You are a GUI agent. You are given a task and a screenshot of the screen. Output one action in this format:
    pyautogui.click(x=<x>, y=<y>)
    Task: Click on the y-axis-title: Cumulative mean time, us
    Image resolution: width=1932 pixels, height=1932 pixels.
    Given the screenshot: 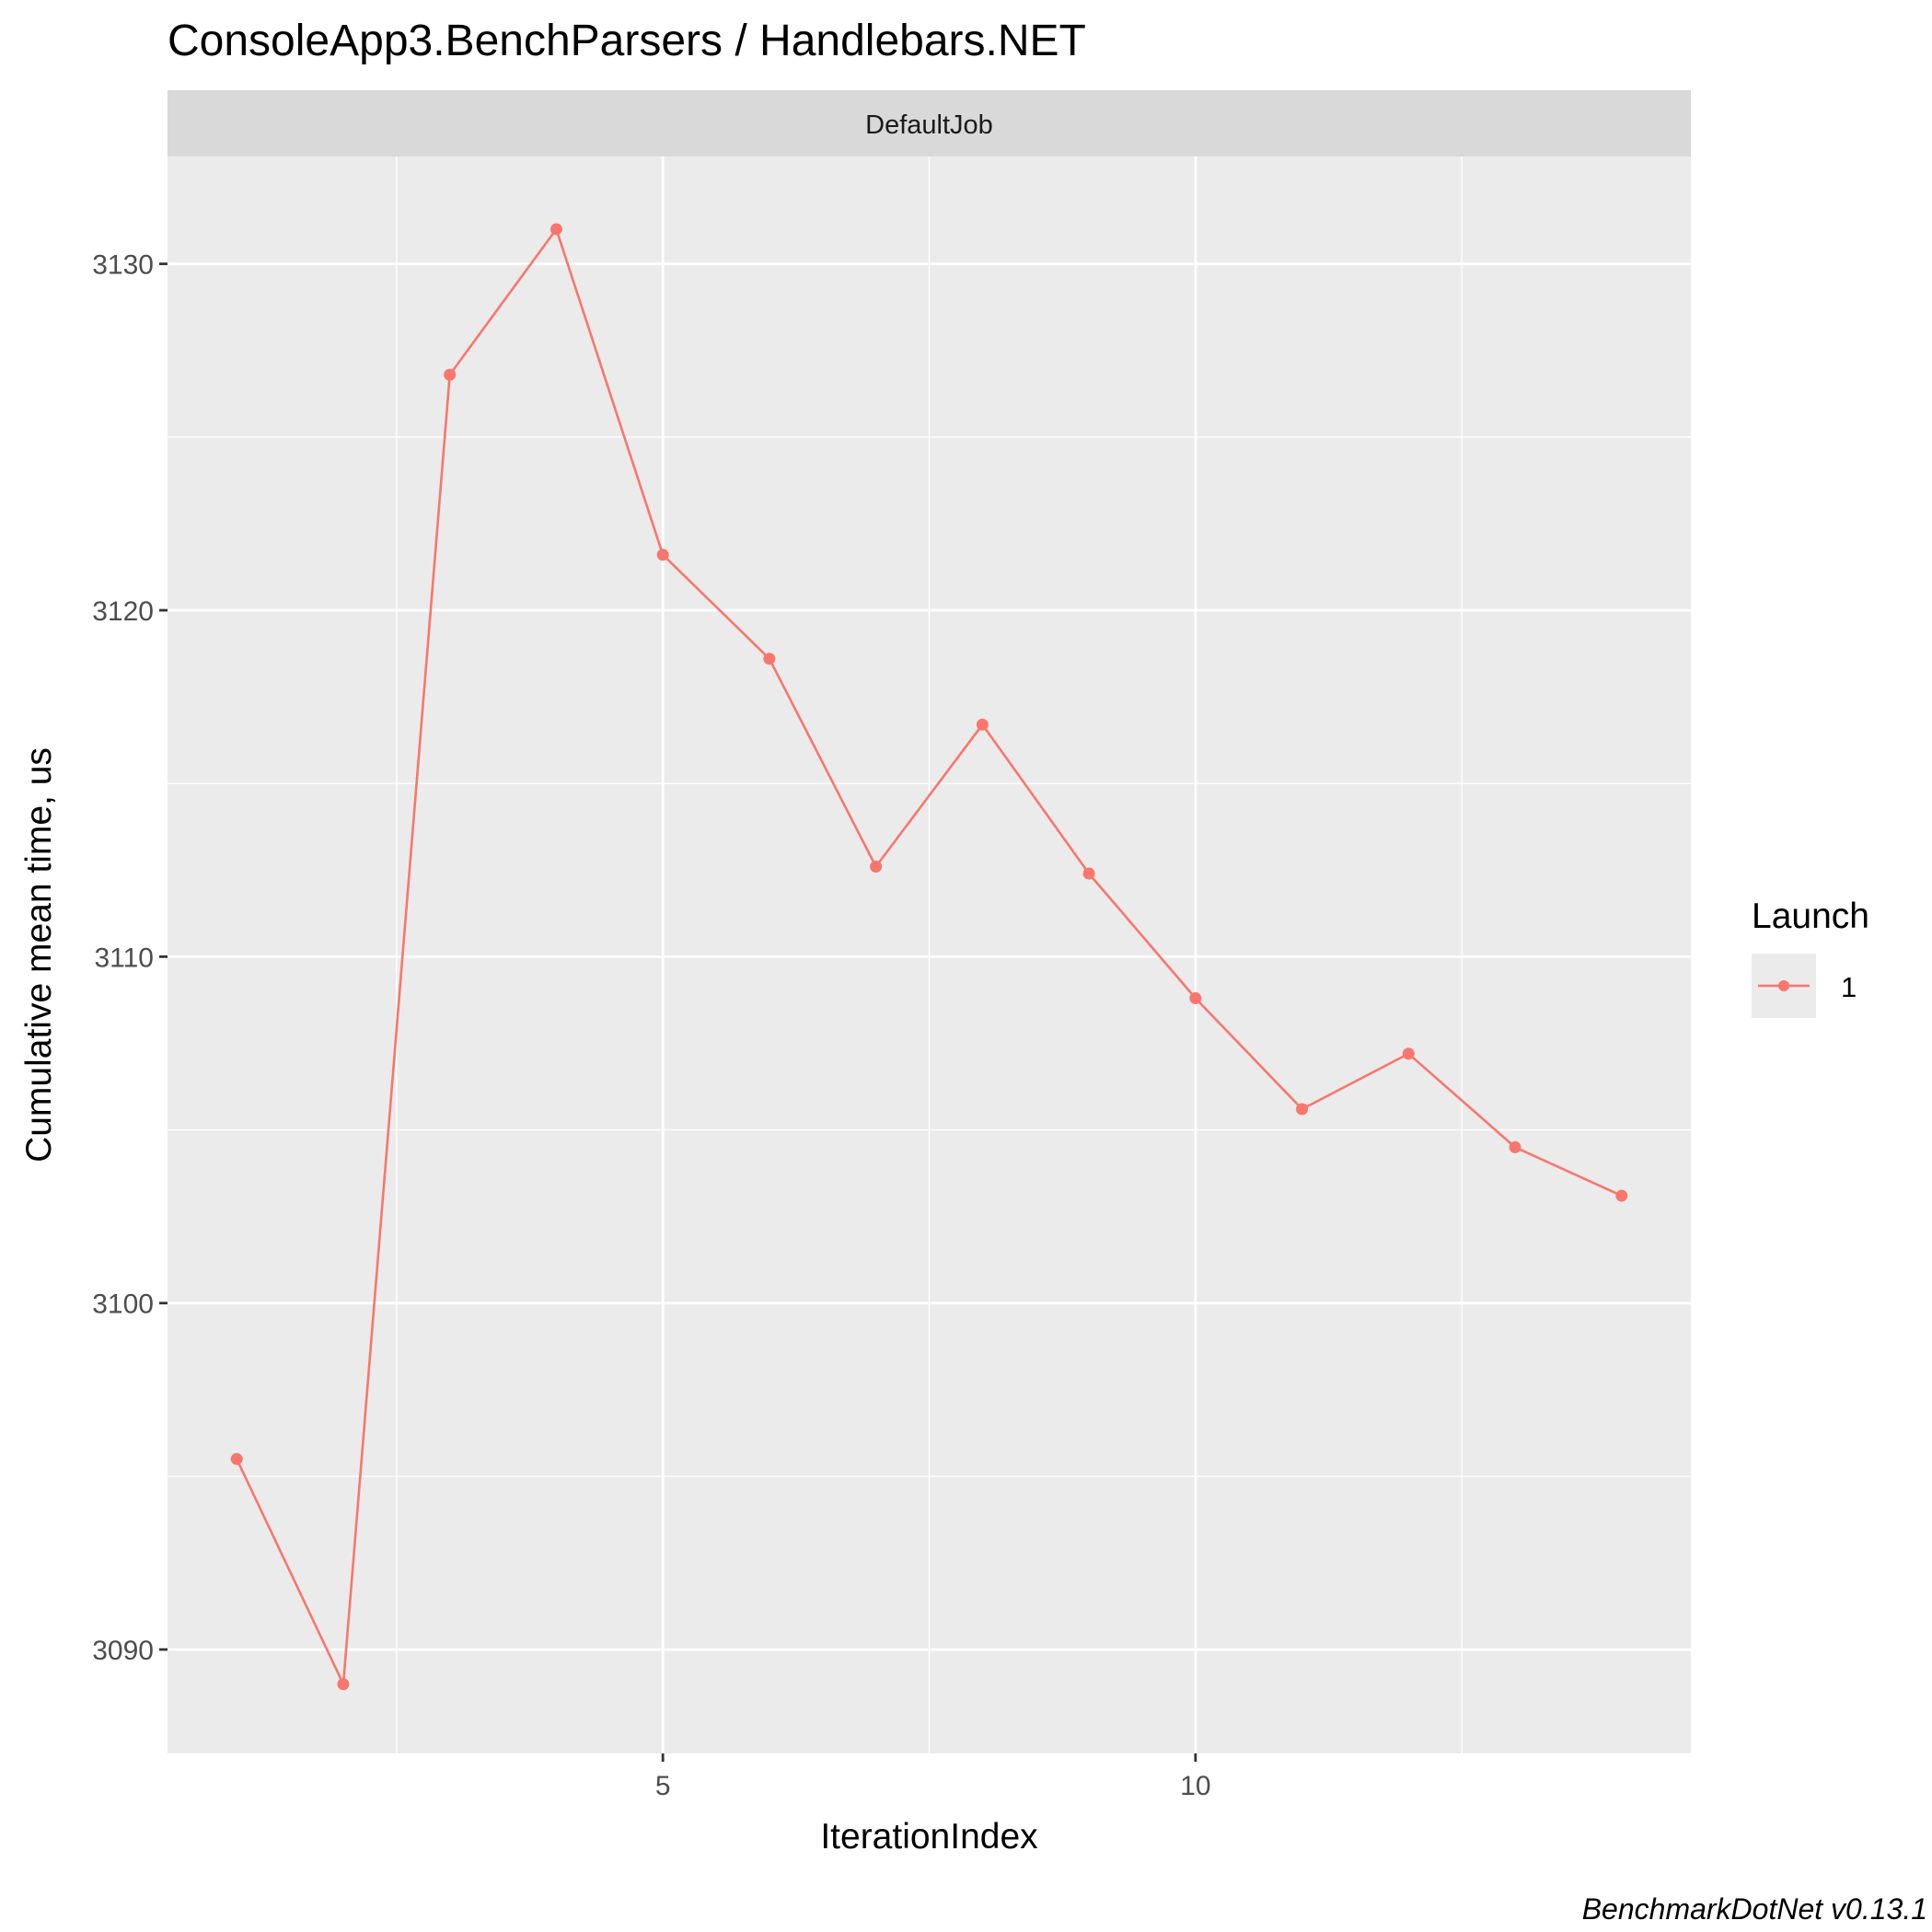 What is the action you would take?
    pyautogui.click(x=39, y=955)
    